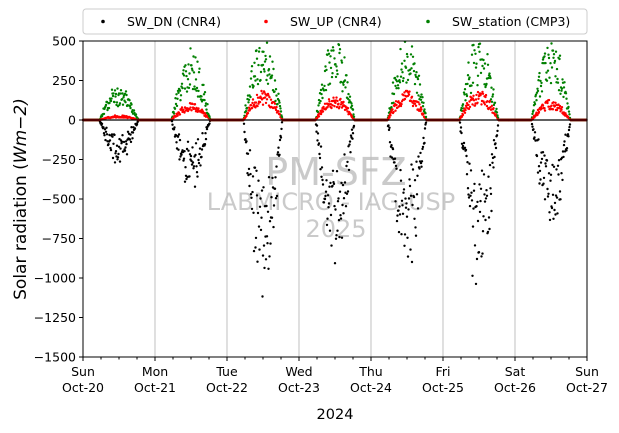 The width and height of the screenshot is (619, 433). Describe the element at coordinates (331, 196) in the screenshot. I see `watermark: PM-SFZ LABMICRO - IAG-USP 2025` at that location.